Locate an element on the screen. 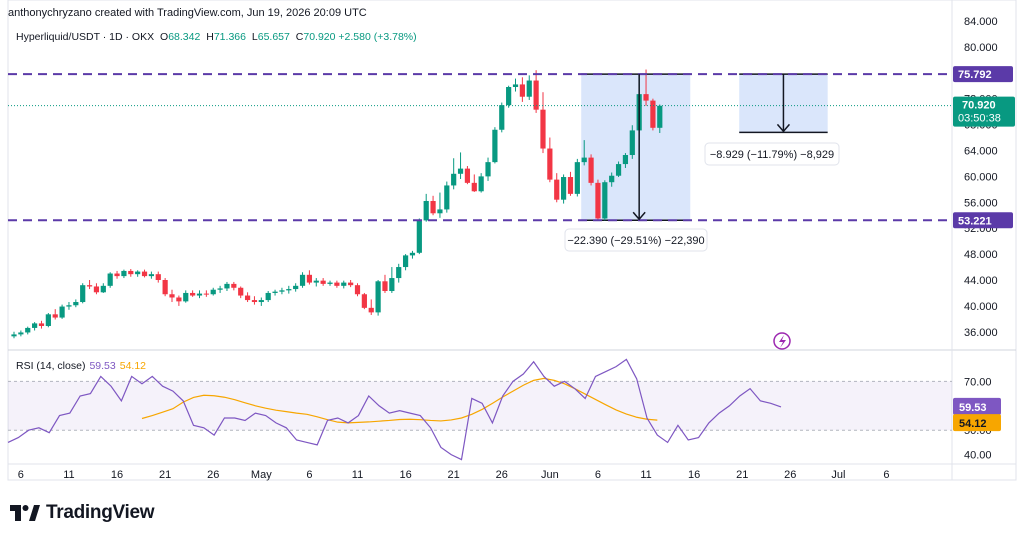 The height and width of the screenshot is (538, 1024). countdown-label: 03:50:38 is located at coordinates (979, 119).